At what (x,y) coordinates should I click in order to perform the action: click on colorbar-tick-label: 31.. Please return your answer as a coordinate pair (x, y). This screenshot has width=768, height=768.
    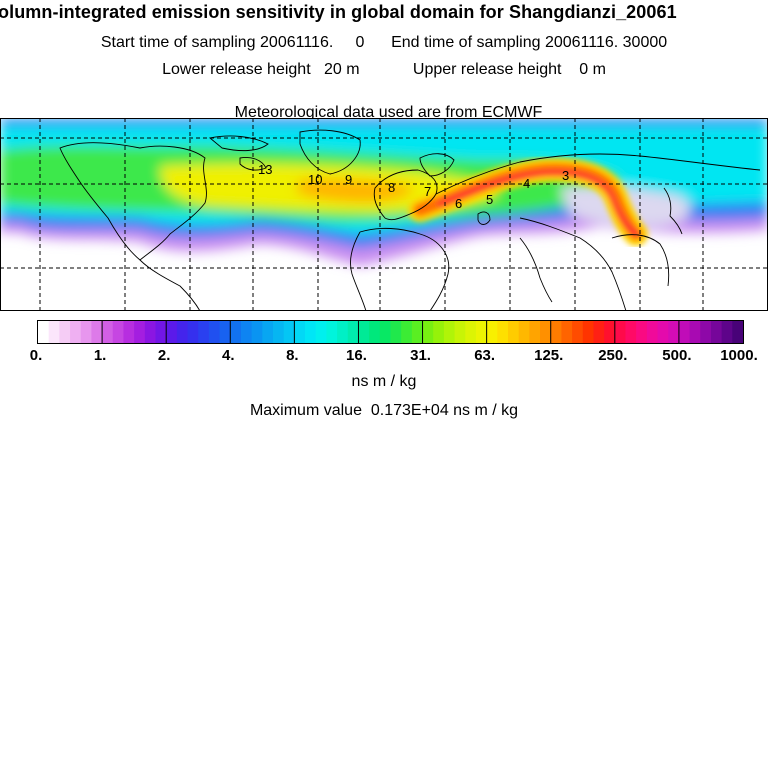
    Looking at the image, I should click on (420, 355).